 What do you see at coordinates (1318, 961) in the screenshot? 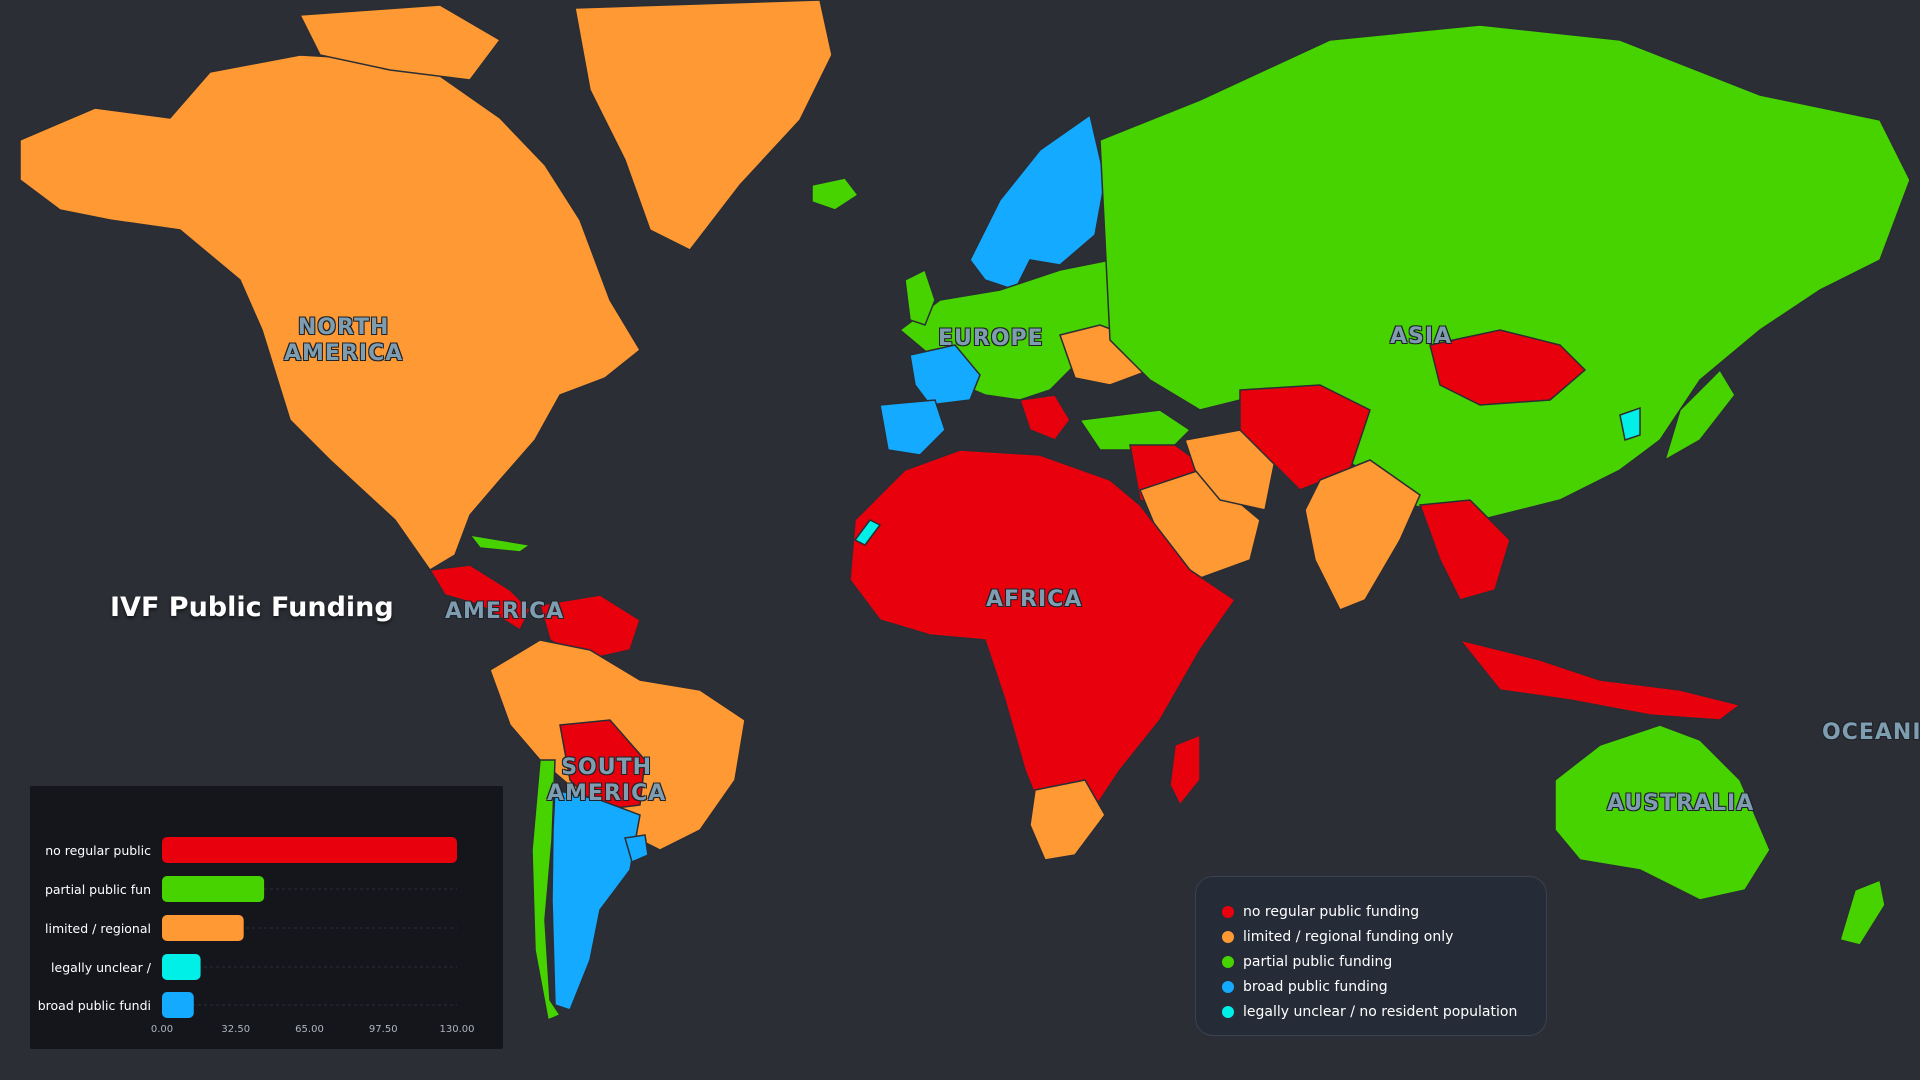
I see `legend-label: partial public funding` at bounding box center [1318, 961].